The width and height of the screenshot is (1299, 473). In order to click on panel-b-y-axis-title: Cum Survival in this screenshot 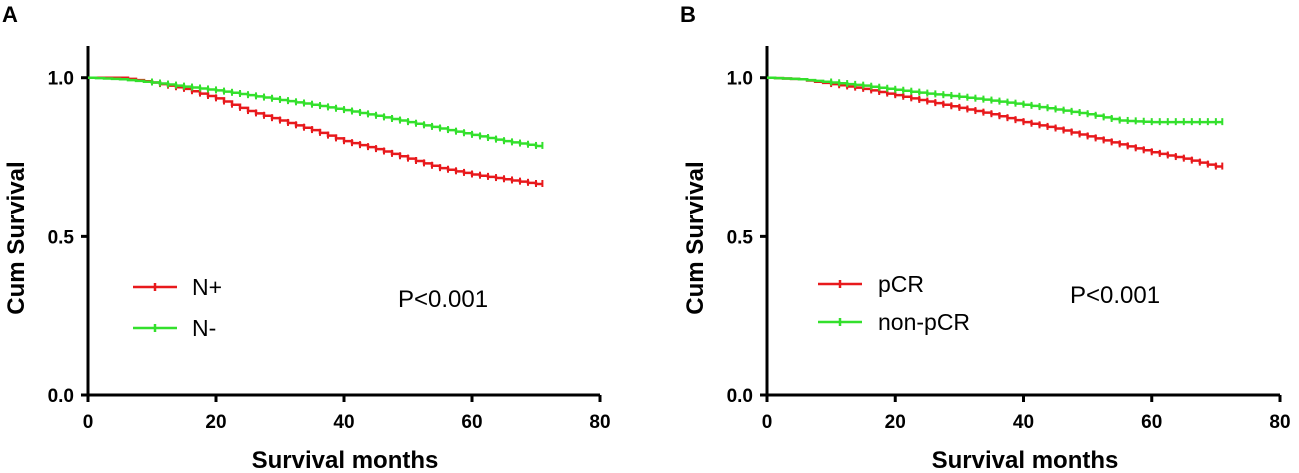, I will do `click(695, 237)`.